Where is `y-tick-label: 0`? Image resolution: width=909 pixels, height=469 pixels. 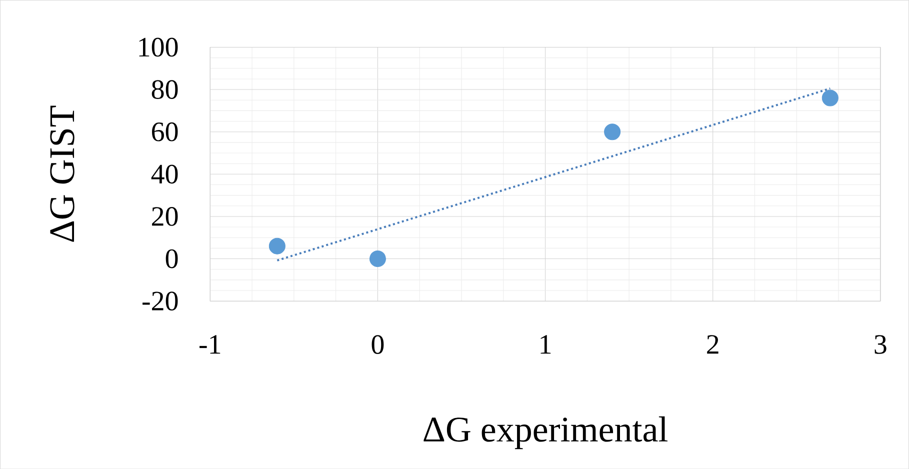
y-tick-label: 0 is located at coordinates (172, 258).